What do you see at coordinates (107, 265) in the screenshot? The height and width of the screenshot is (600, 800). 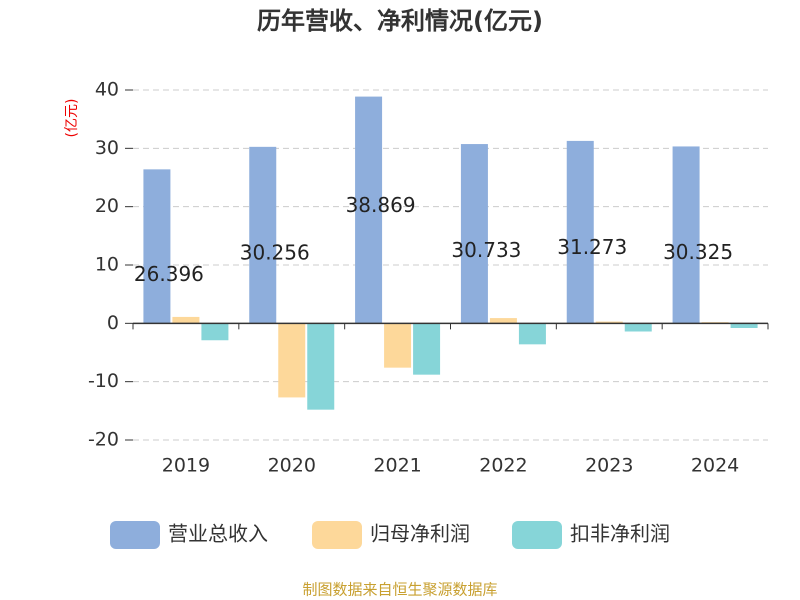 I see `y-tick-label: 10` at bounding box center [107, 265].